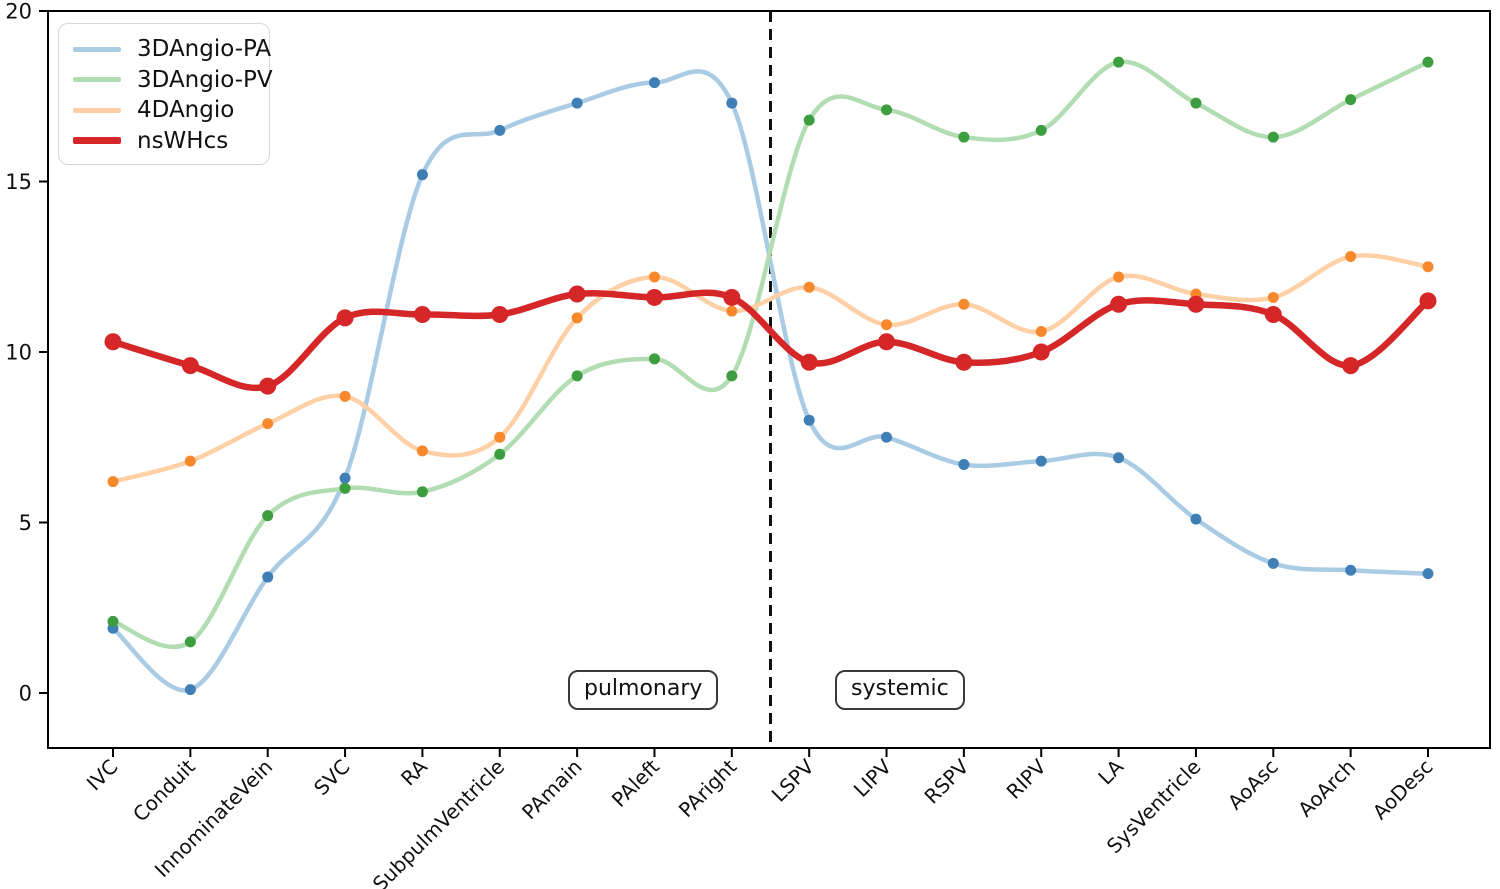 The width and height of the screenshot is (1500, 889). Describe the element at coordinates (1026, 778) in the screenshot. I see `x-tick-label: RIPV` at that location.